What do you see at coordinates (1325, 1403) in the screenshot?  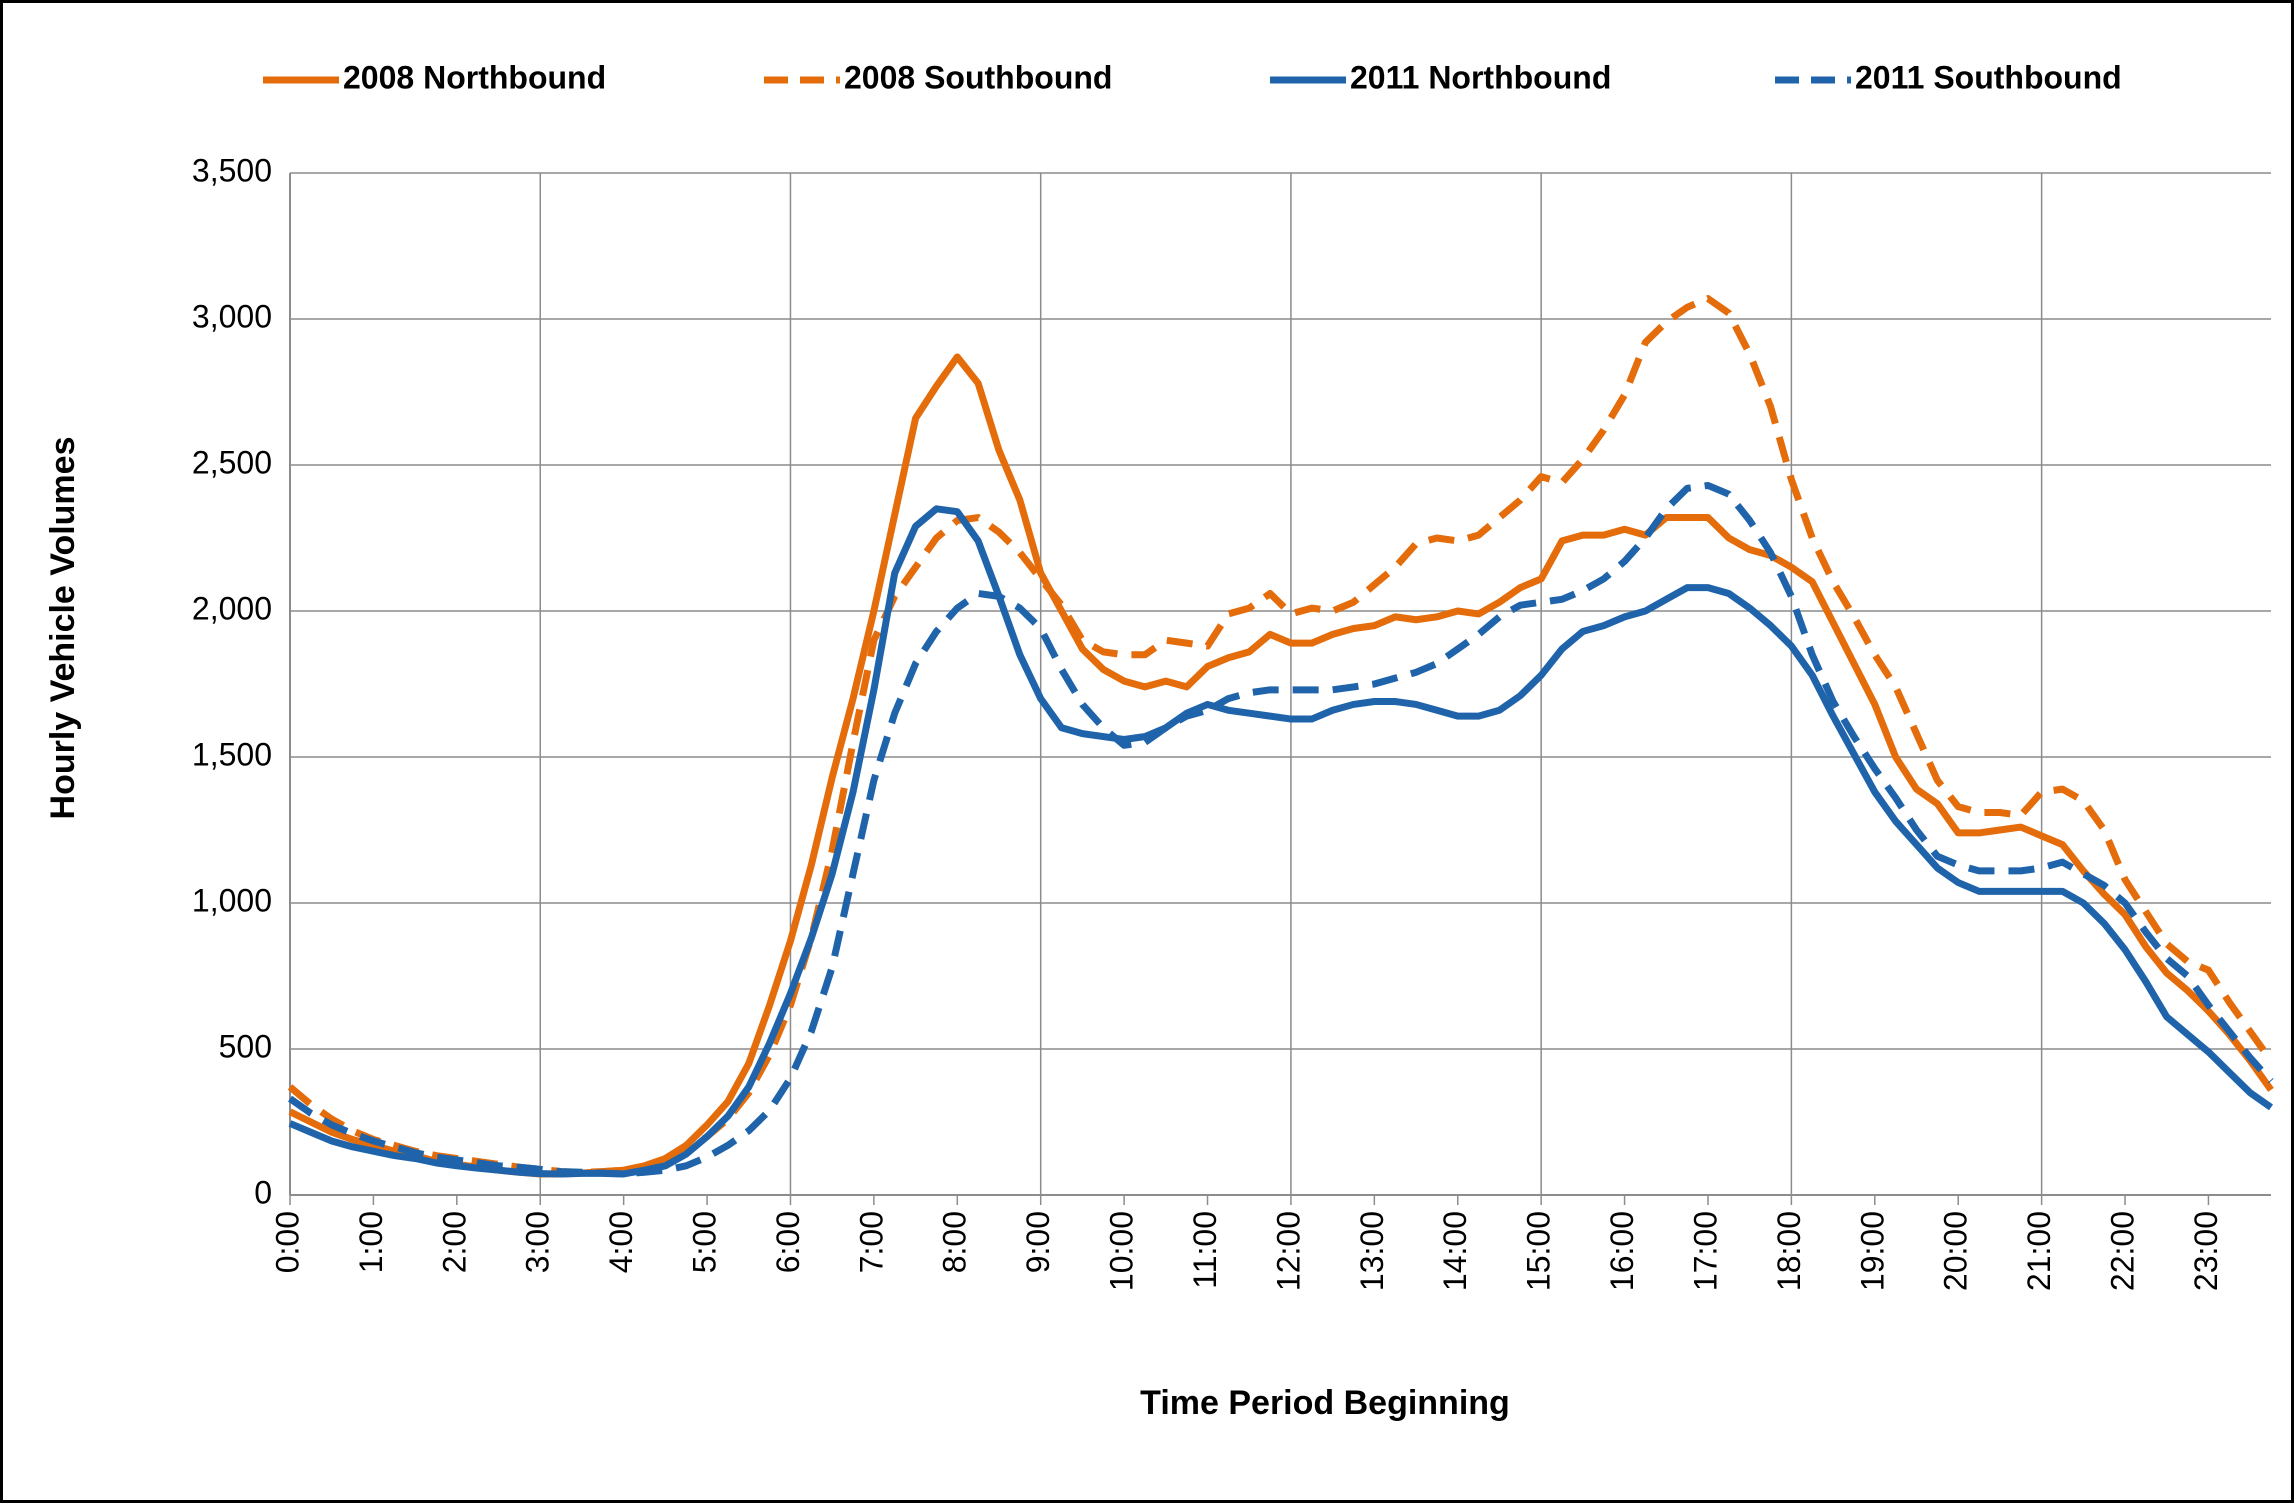 I see `x-axis-title: Time Period Beginning` at bounding box center [1325, 1403].